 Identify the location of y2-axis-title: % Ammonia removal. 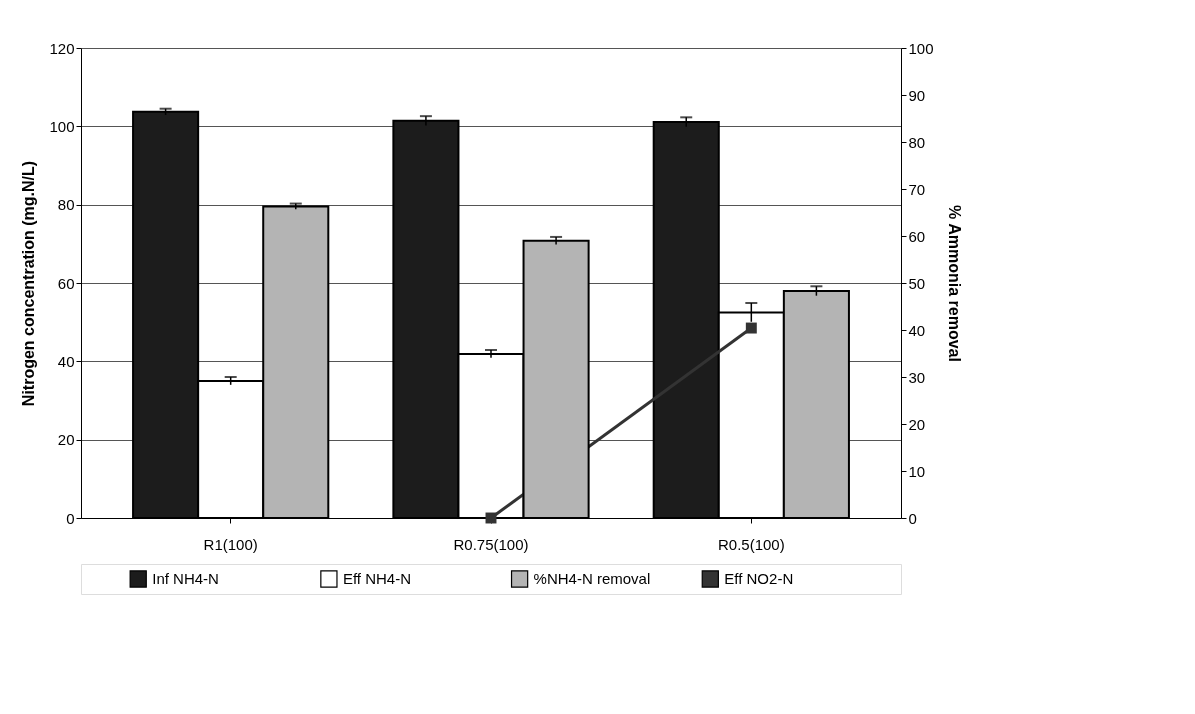
(954, 283).